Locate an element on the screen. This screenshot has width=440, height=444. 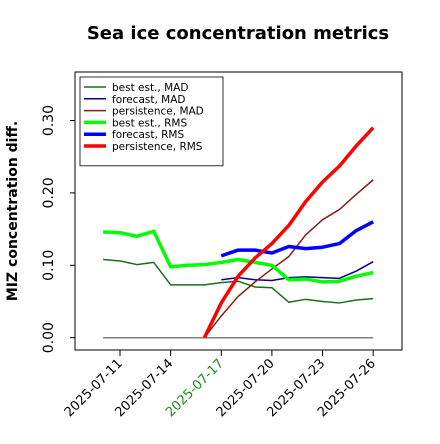
chart-title: Sea ice concentration metrics is located at coordinates (238, 33).